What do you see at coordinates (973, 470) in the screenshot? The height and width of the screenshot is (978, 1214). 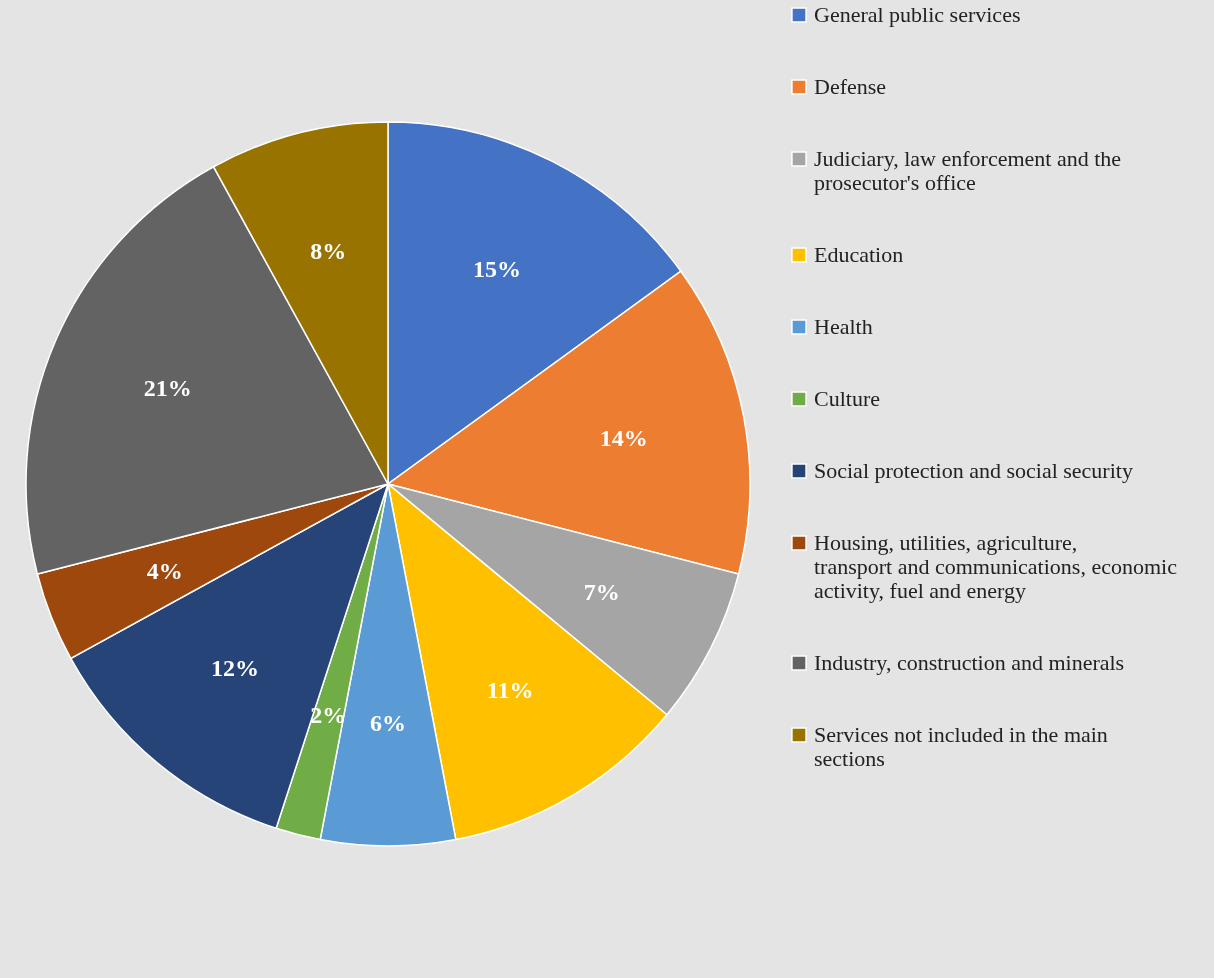 I see `legend-label: Social protection and social security` at bounding box center [973, 470].